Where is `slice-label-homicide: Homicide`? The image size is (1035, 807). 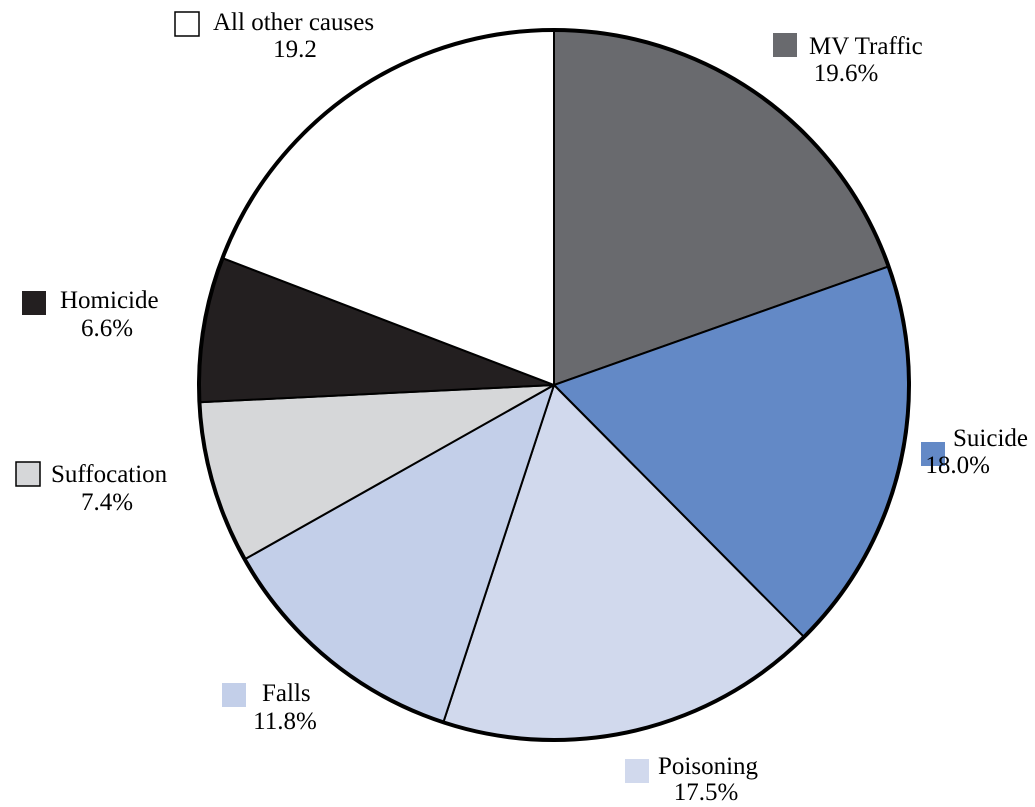
slice-label-homicide: Homicide is located at coordinates (109, 300).